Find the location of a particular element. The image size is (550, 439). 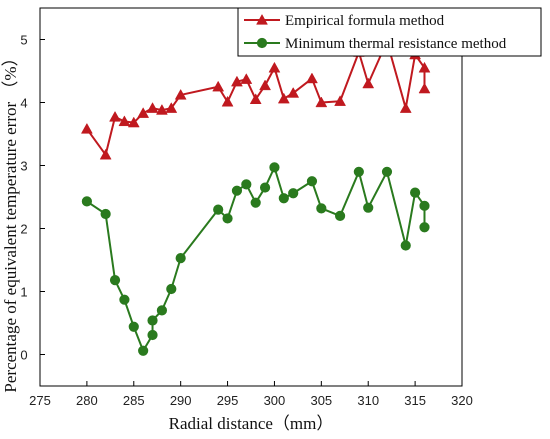

x-tick-label: 305 is located at coordinates (321, 400).